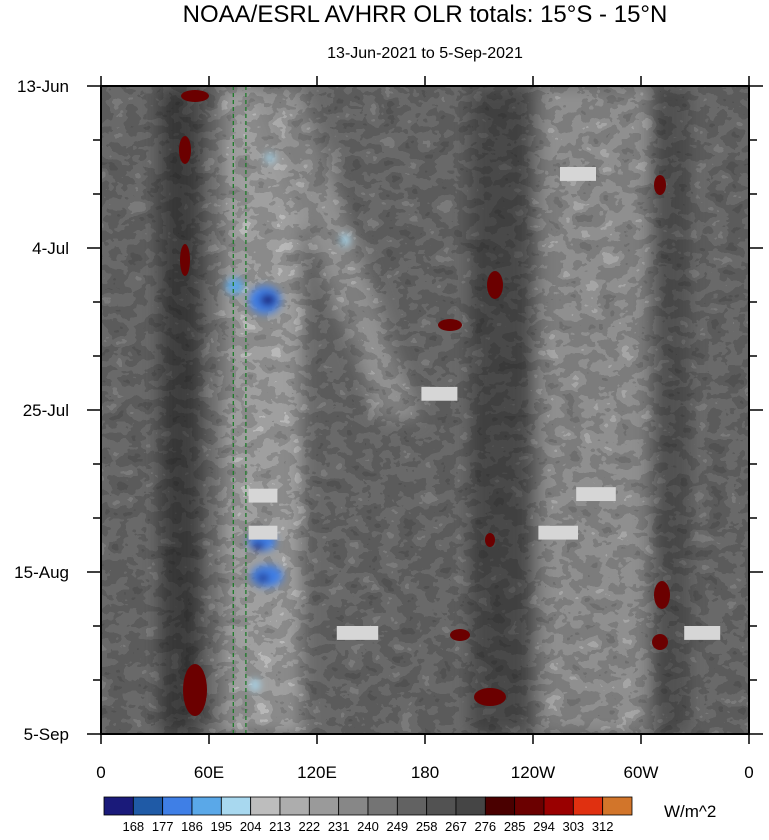 This screenshot has width=769, height=840. Describe the element at coordinates (425, 14) in the screenshot. I see `chart-title: NOAA/ESRL AVHRR OLR totals: 15°S - 15°N` at that location.